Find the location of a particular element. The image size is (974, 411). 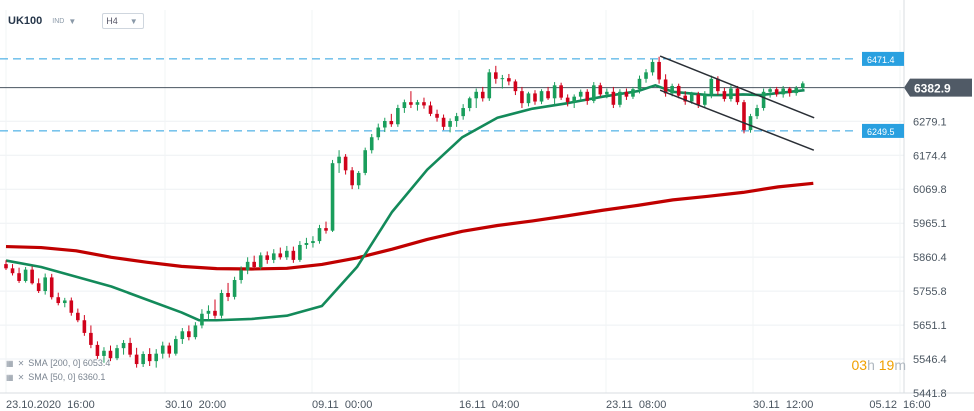

x-tick-label: 23.10.2020 16:00 is located at coordinates (50, 405).